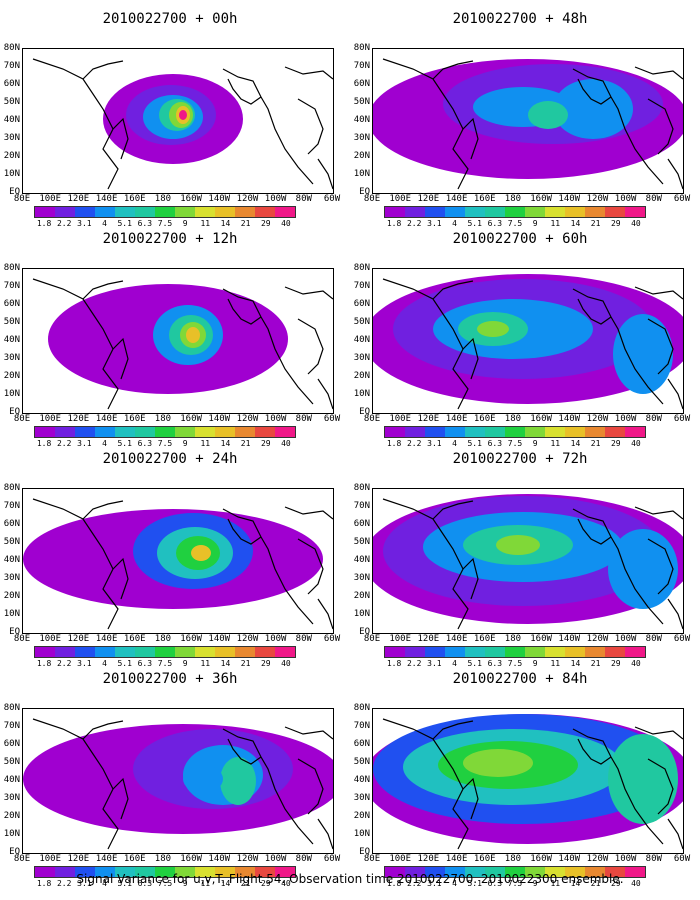 The width and height of the screenshot is (700, 900). Describe the element at coordinates (163, 199) in the screenshot. I see `longitude-label: 180` at that location.